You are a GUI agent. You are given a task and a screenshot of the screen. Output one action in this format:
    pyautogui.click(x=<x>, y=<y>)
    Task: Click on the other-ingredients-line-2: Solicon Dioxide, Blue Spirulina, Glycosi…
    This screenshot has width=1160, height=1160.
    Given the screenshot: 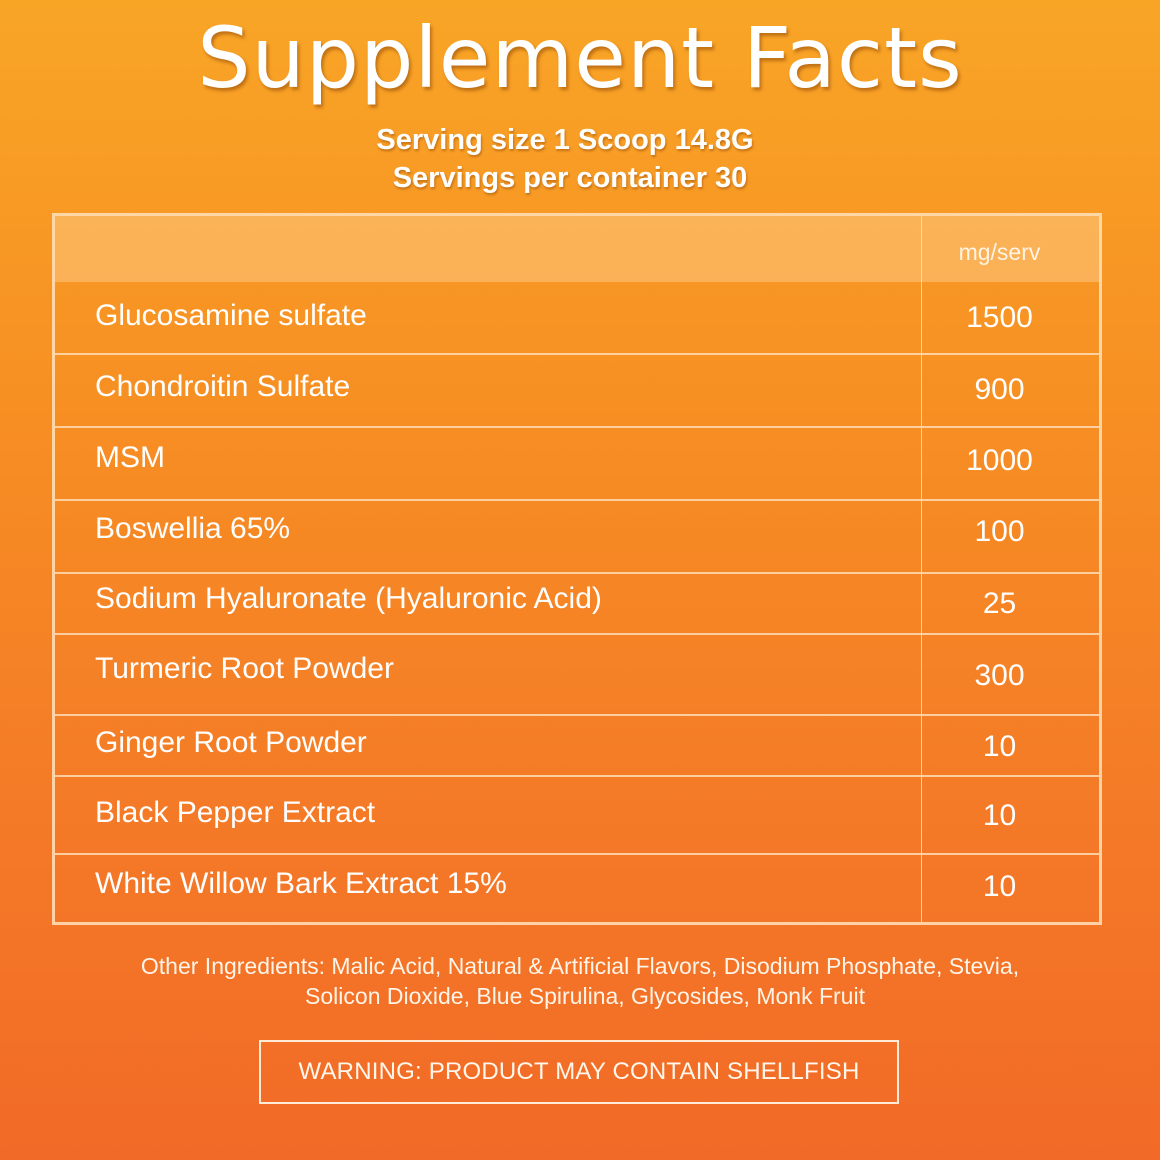 What is the action you would take?
    pyautogui.click(x=585, y=996)
    